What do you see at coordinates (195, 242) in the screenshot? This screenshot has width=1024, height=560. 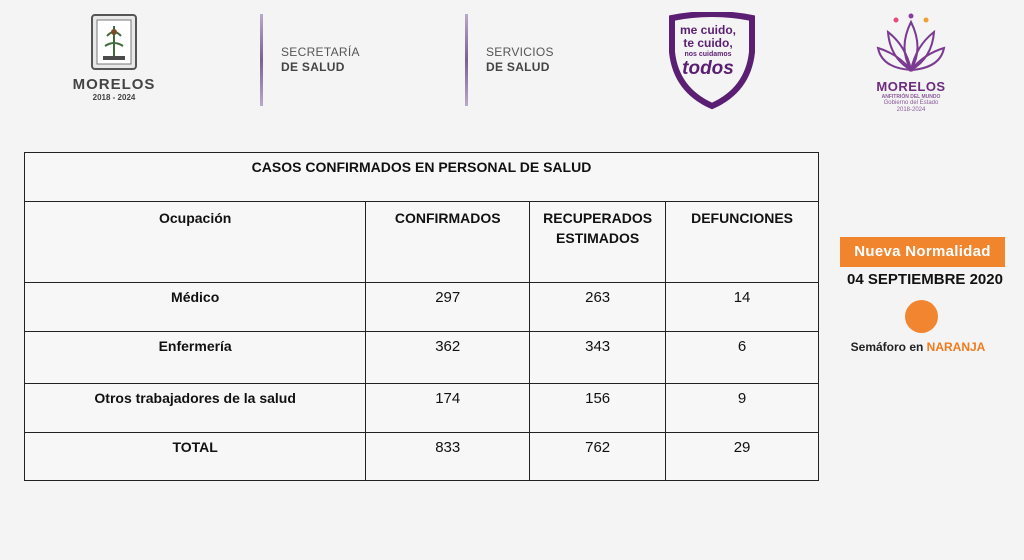 I see `column-header-ocupacion: Ocupación` at bounding box center [195, 242].